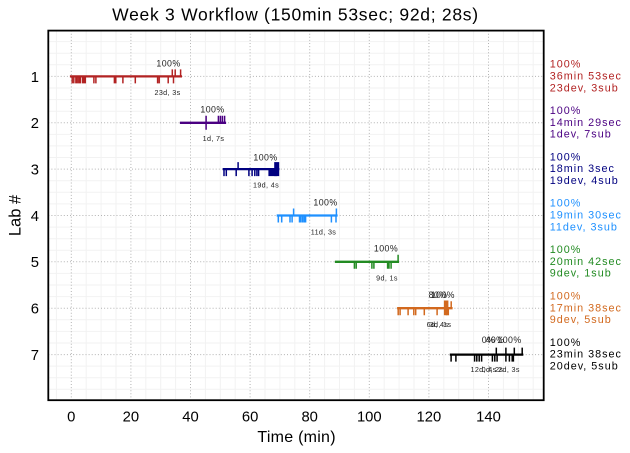 This screenshot has width=630, height=453. Describe the element at coordinates (584, 227) in the screenshot. I see `svg-text: 11dev, 3sub` at that location.